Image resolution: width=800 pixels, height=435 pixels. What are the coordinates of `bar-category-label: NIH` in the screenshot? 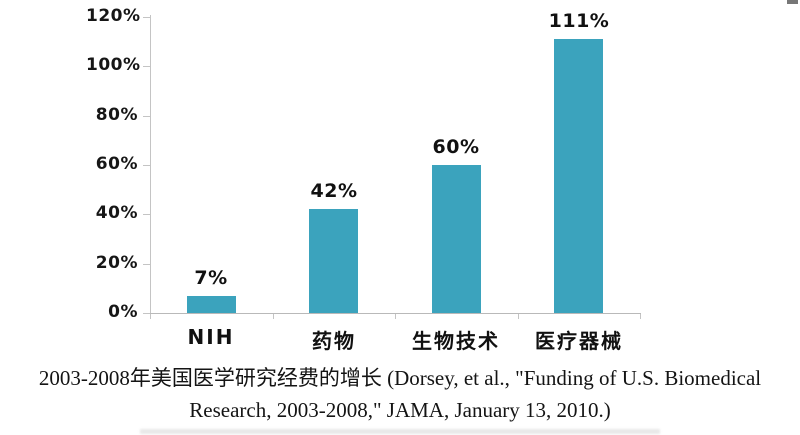 It's located at (211, 337).